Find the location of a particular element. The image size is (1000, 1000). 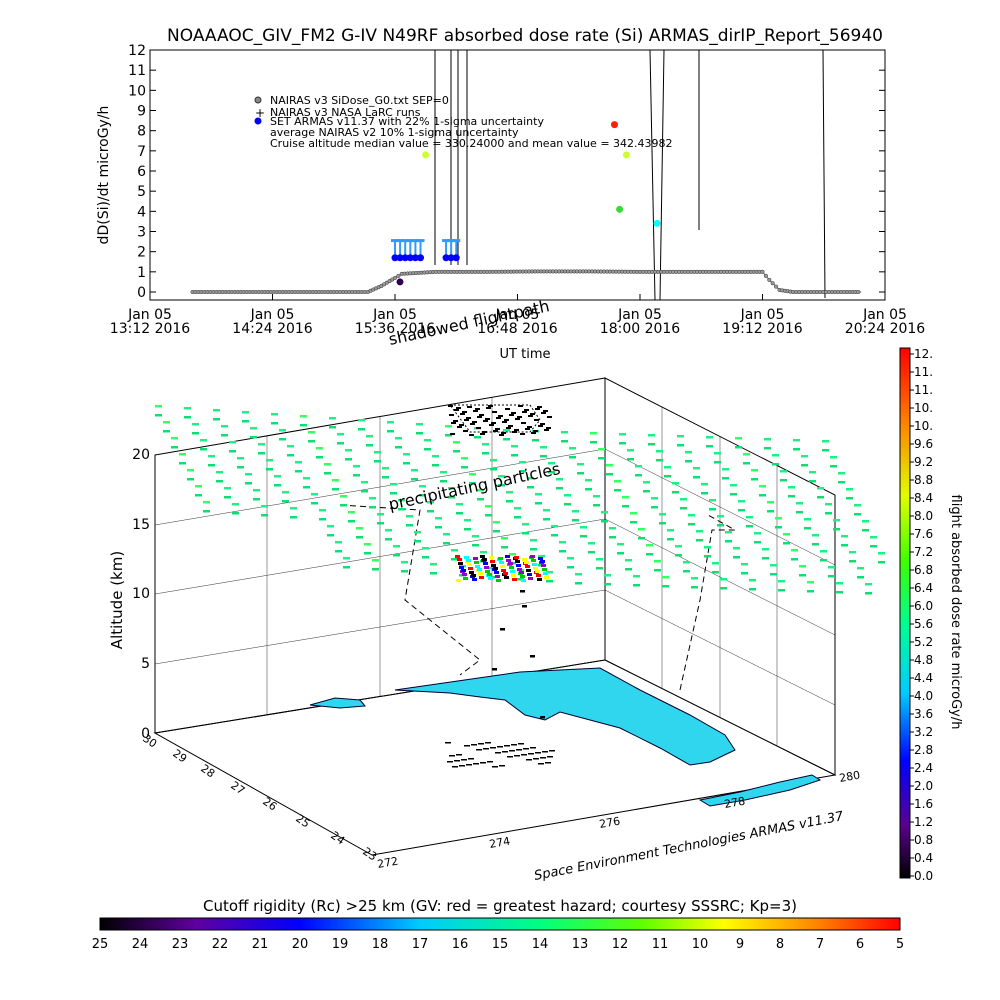

y-tick-label: 0 is located at coordinates (141, 293).